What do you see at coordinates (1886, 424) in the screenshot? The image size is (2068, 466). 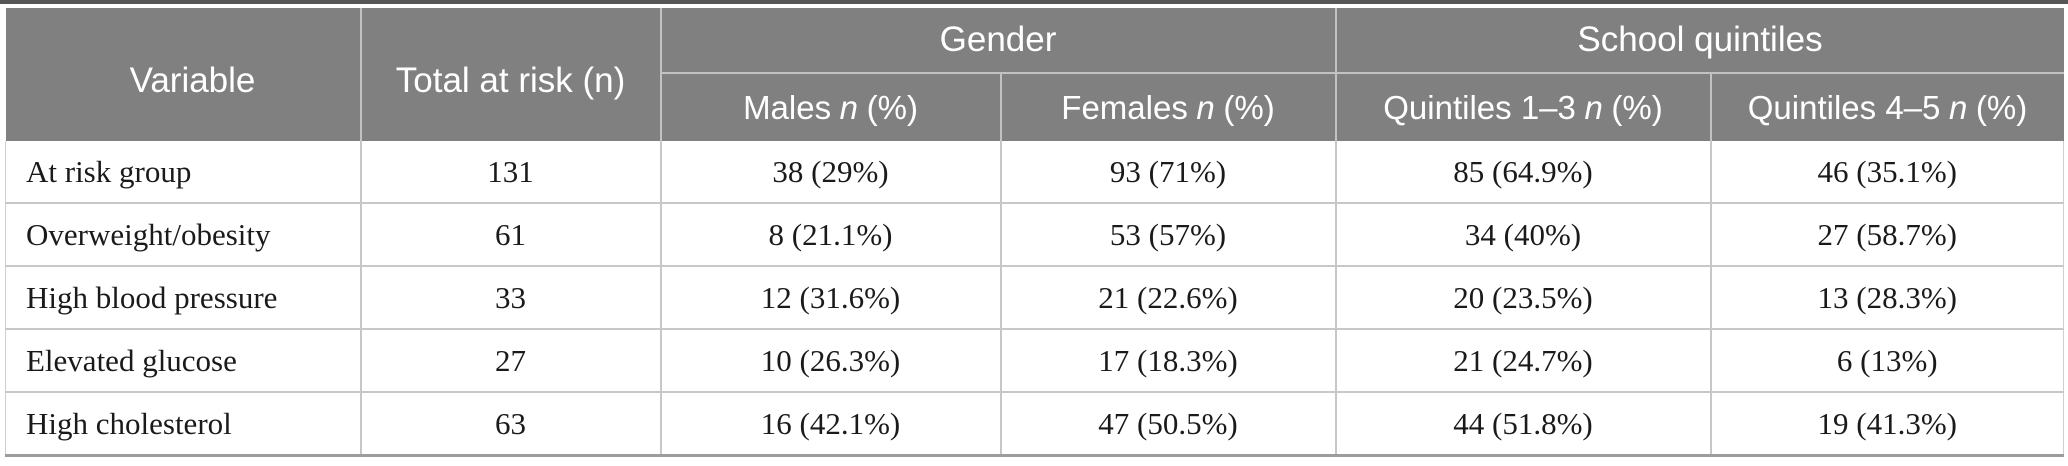 I see `cell-quintiles-4-5: 19 (41.3%)` at bounding box center [1886, 424].